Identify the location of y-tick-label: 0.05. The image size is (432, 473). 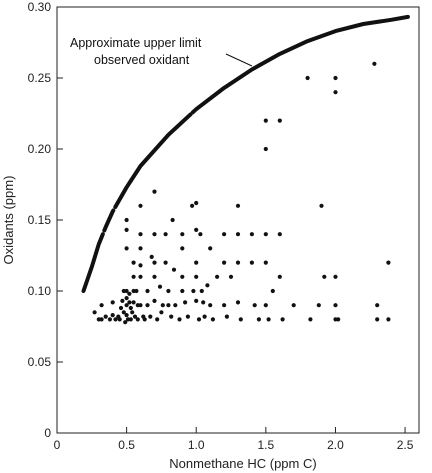
(40, 362).